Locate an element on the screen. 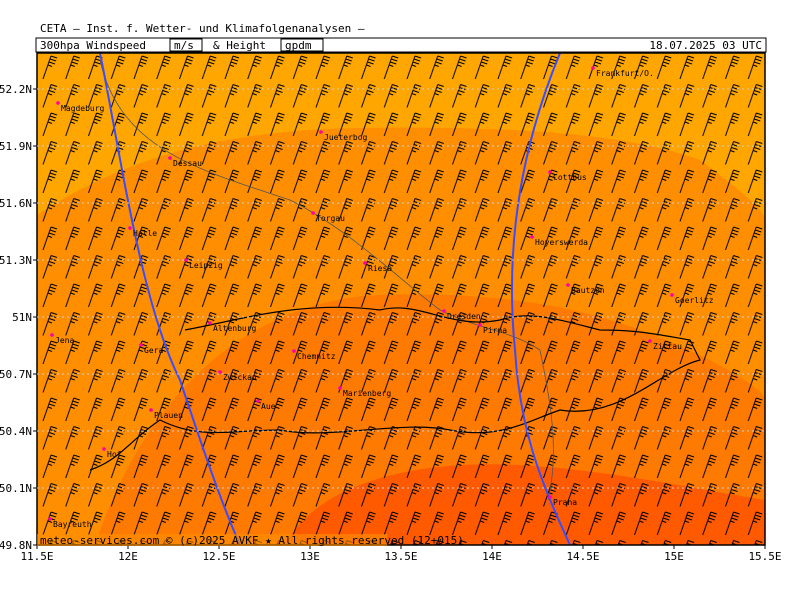 The image size is (800, 604). x-tick-label: 11.5E is located at coordinates (36, 556).